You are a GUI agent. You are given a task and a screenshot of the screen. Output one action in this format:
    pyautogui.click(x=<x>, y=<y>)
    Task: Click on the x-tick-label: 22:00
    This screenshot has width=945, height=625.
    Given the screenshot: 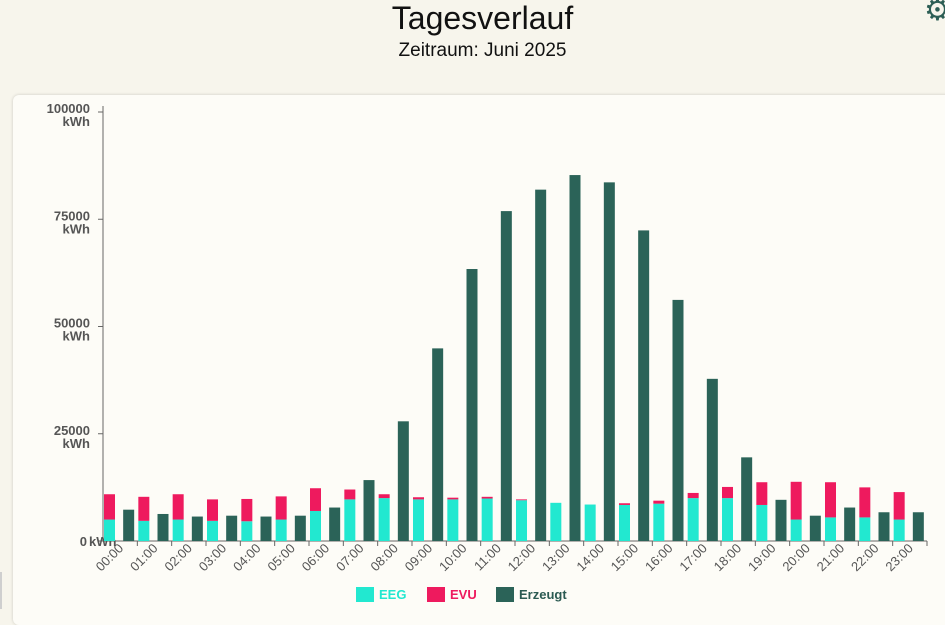 What is the action you would take?
    pyautogui.click(x=865, y=558)
    